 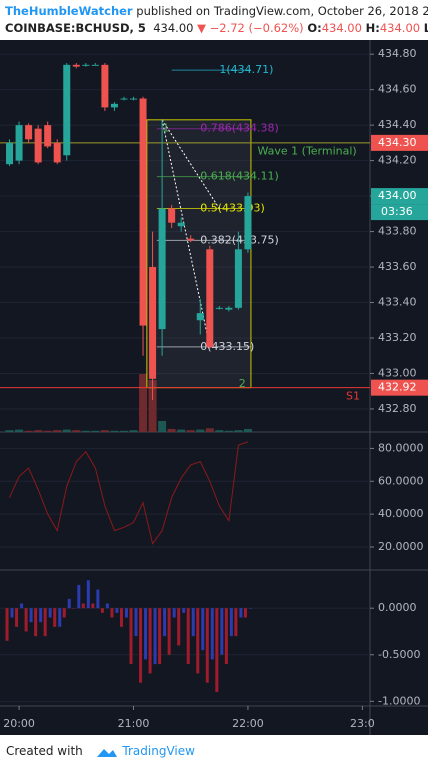 What do you see at coordinates (239, 239) in the screenshot?
I see `fib-label: 0.382(433.75)` at bounding box center [239, 239].